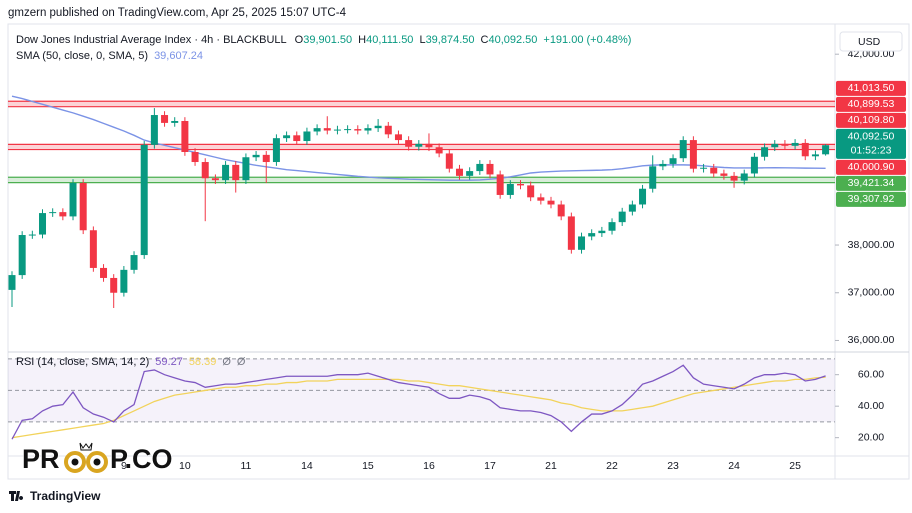  I want to click on footer-logo: TradingView, so click(55, 496).